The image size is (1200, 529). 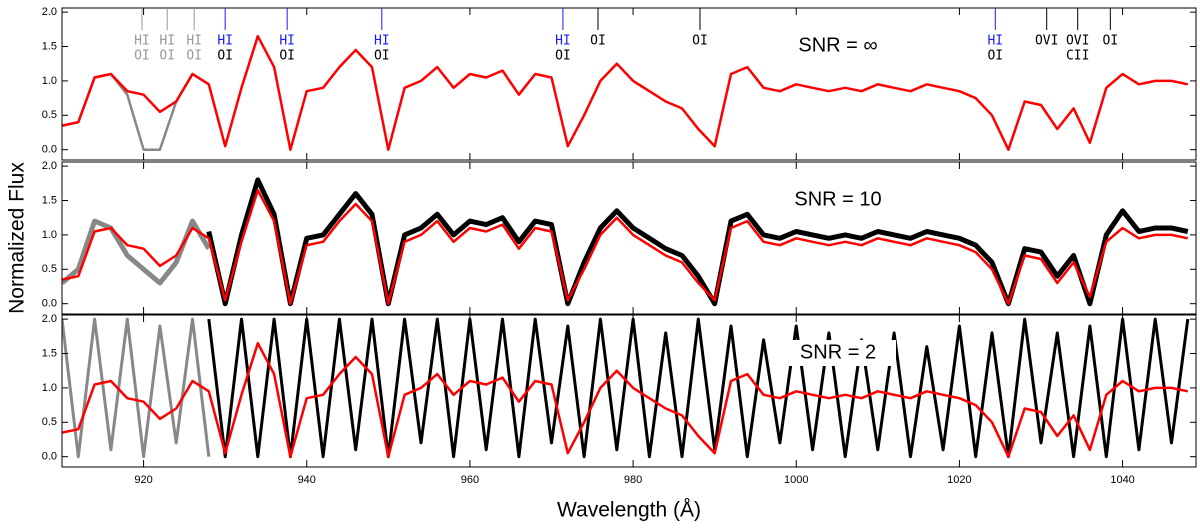 What do you see at coordinates (959, 480) in the screenshot?
I see `x-tick-label: 1020` at bounding box center [959, 480].